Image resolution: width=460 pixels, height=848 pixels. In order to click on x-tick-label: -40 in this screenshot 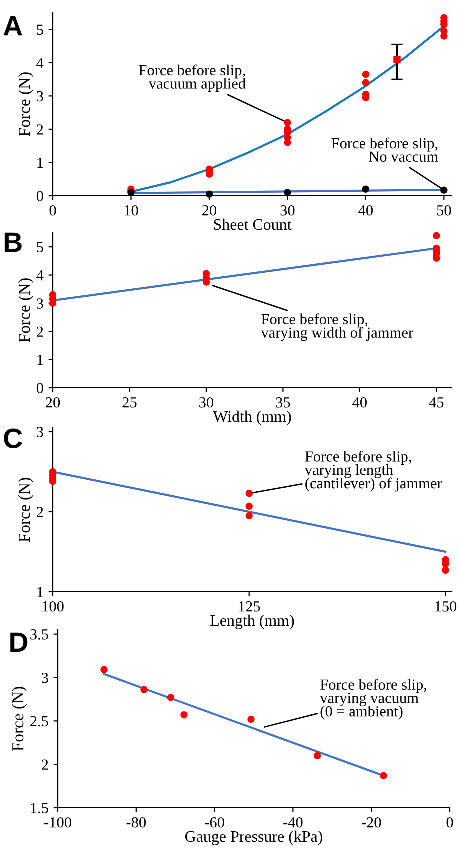, I will do `click(293, 822)`.